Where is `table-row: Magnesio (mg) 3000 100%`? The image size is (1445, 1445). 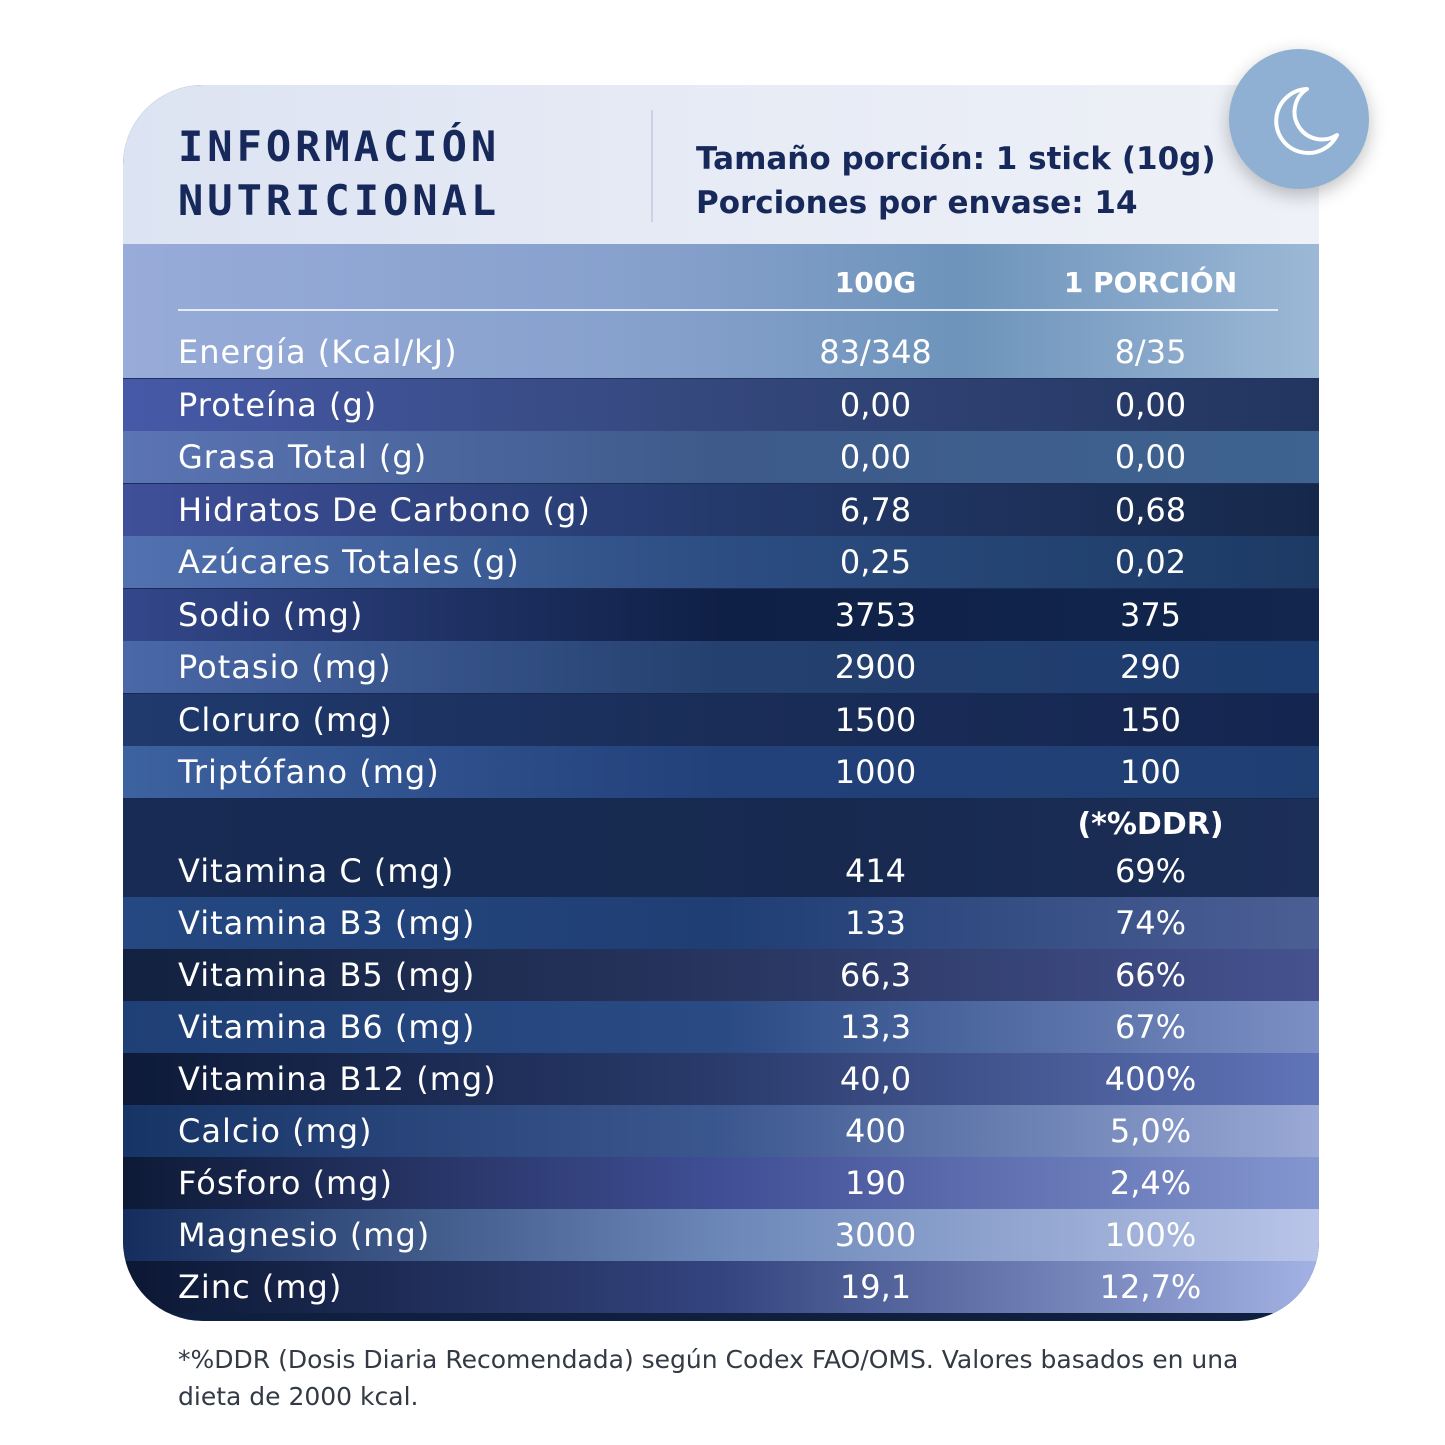
table-row: Magnesio (mg) 3000 100% is located at coordinates (721, 1234).